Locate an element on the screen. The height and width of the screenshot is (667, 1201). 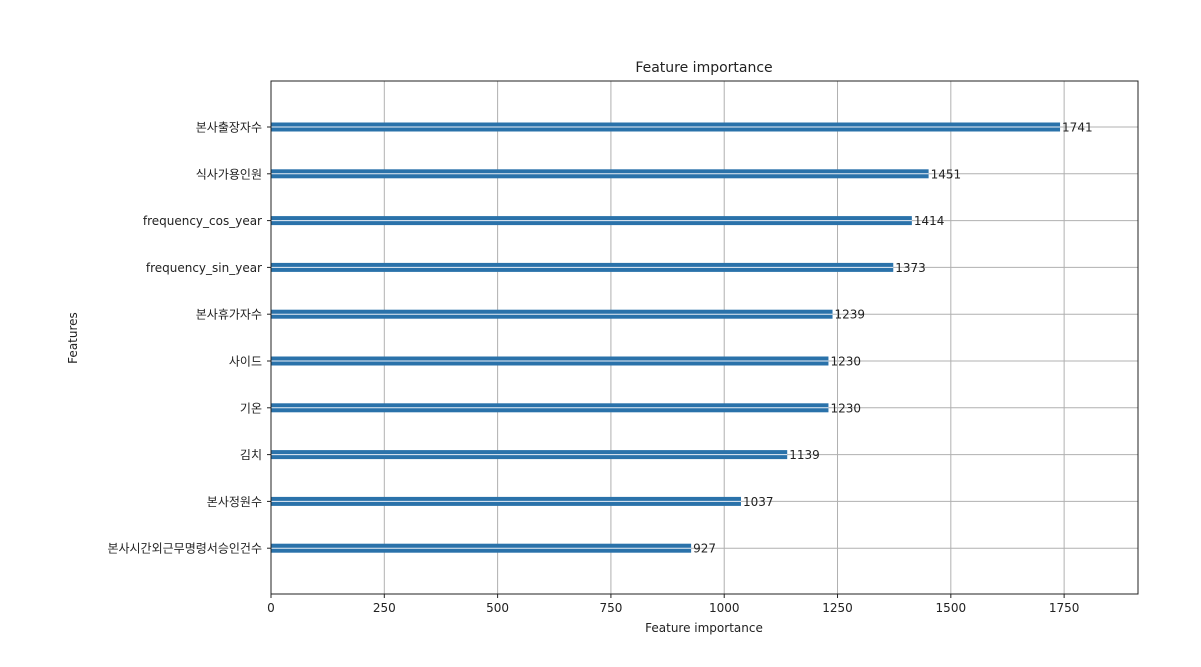
bar-value-label: 1373 is located at coordinates (910, 268).